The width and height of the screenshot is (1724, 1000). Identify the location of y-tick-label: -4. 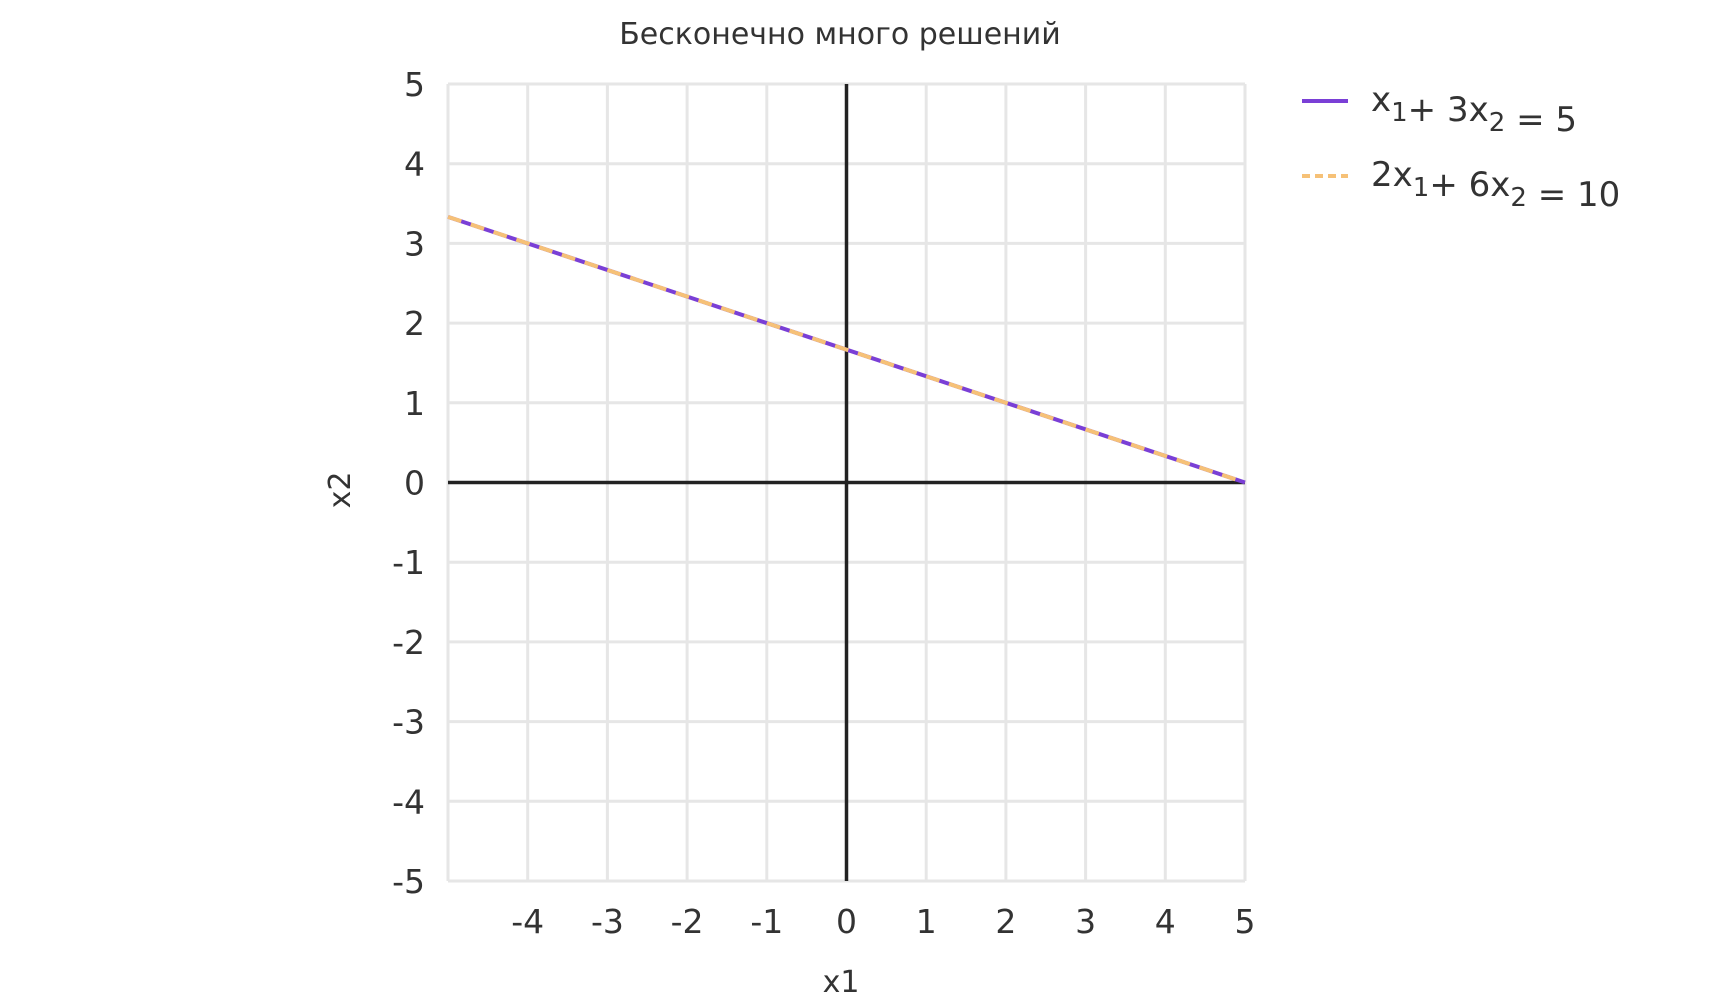
(408, 801).